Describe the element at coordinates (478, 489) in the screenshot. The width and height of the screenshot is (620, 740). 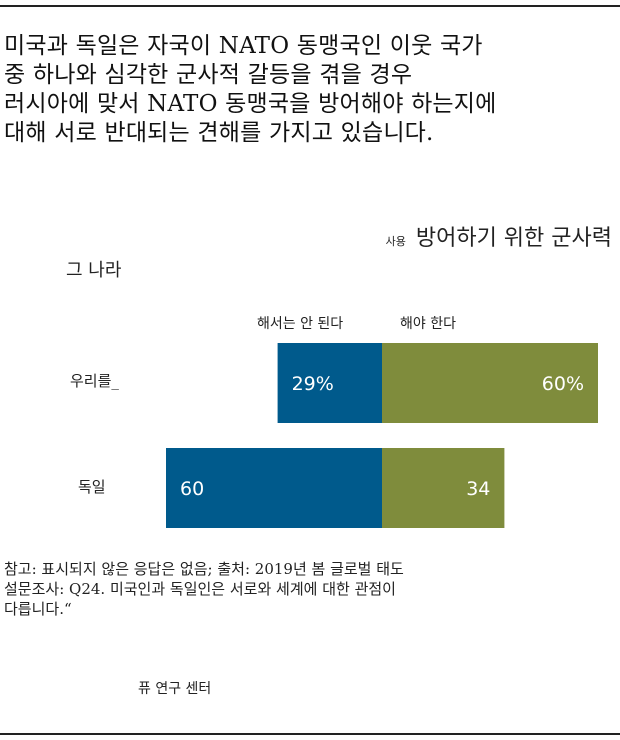
I see `bar-label-should-1: 34` at that location.